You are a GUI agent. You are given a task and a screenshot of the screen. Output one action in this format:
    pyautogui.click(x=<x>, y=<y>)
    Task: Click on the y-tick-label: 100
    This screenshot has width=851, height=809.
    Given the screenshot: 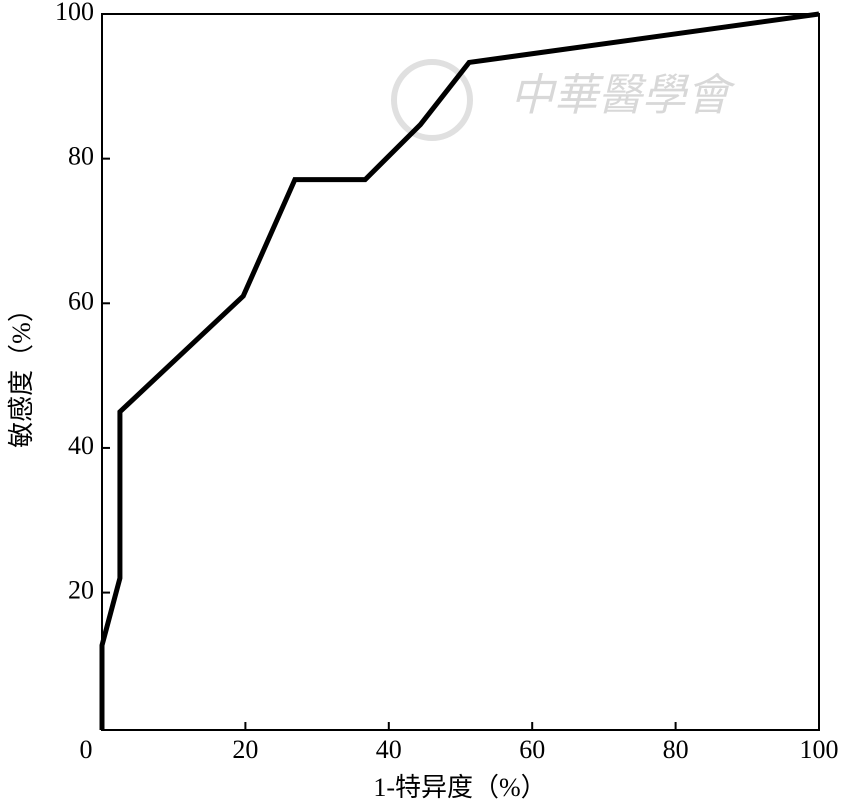 What is the action you would take?
    pyautogui.click(x=74, y=13)
    